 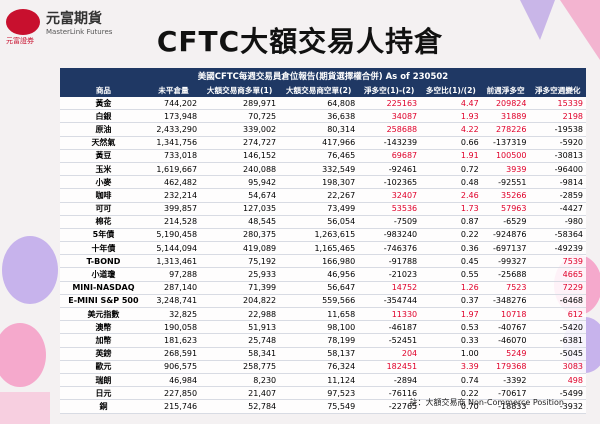 What do you see at coordinates (103, 406) in the screenshot?
I see `commodity-name: 銅` at bounding box center [103, 406].